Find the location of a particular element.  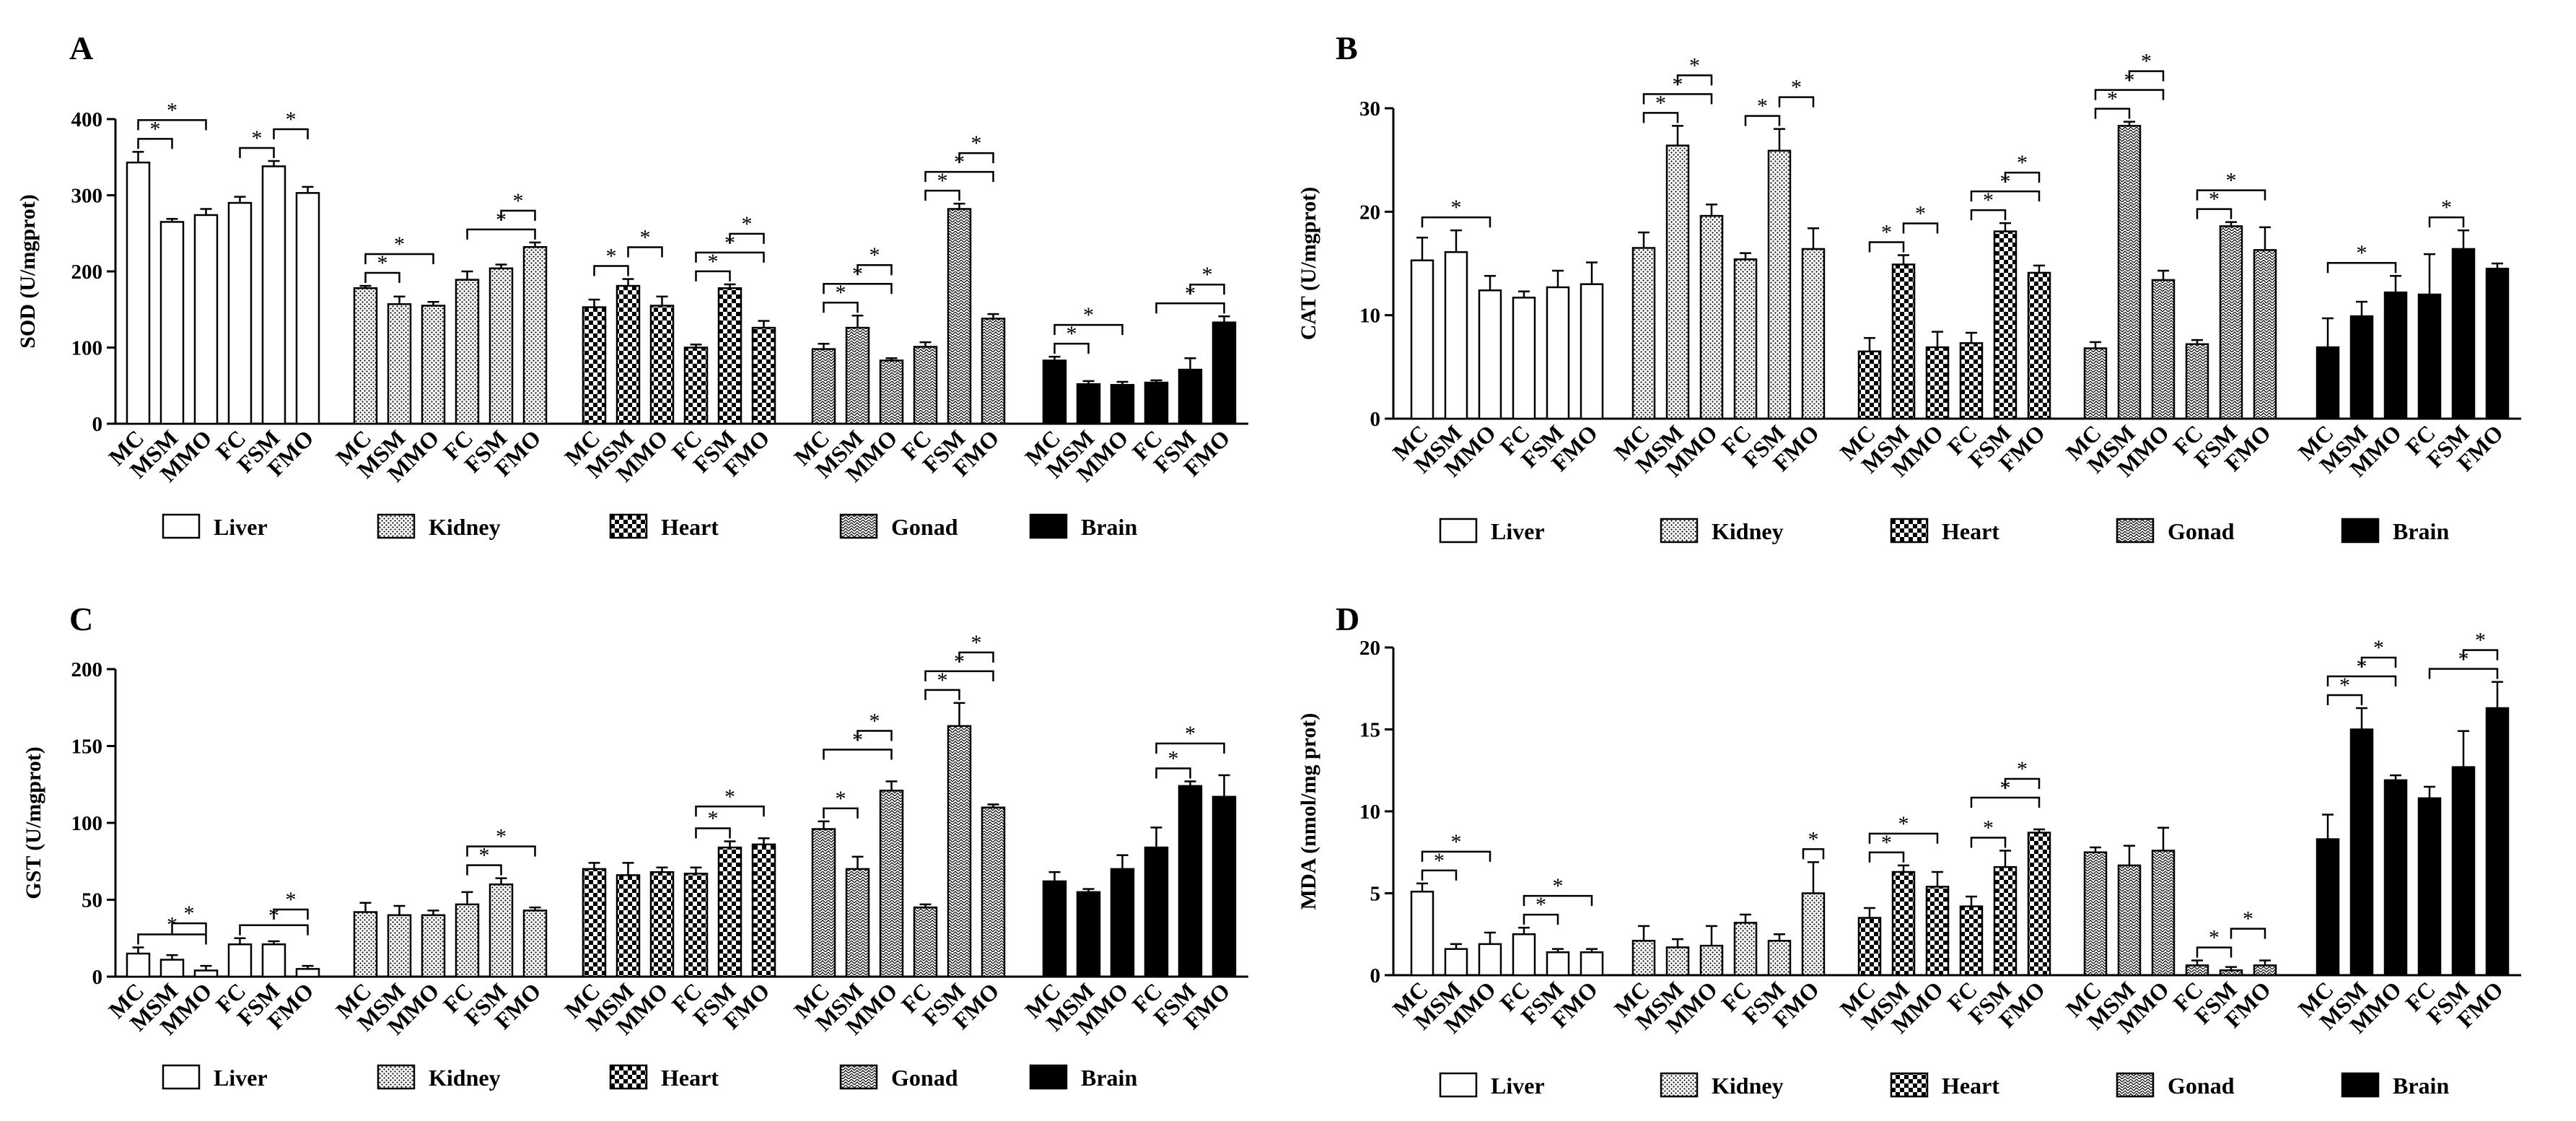

y-tick-label: 300 is located at coordinates (87, 196).